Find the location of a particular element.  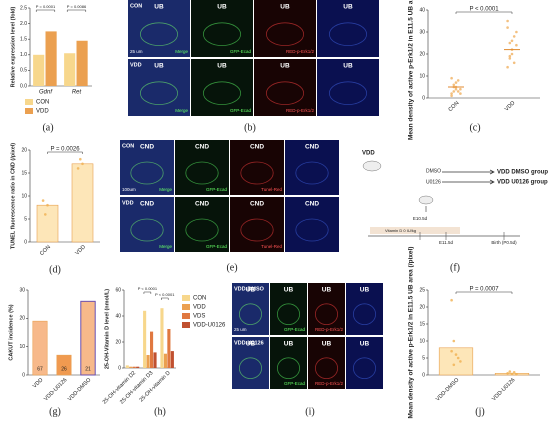

label: VDD is located at coordinates (368, 154).